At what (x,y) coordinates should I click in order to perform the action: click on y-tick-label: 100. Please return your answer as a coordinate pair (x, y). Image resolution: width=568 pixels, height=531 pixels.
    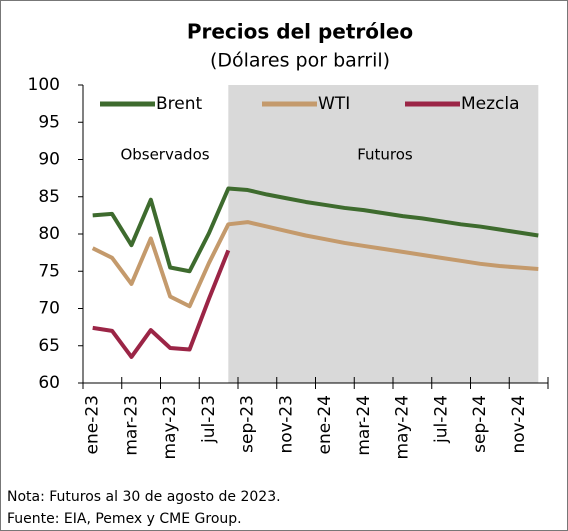
    Looking at the image, I should click on (44, 85).